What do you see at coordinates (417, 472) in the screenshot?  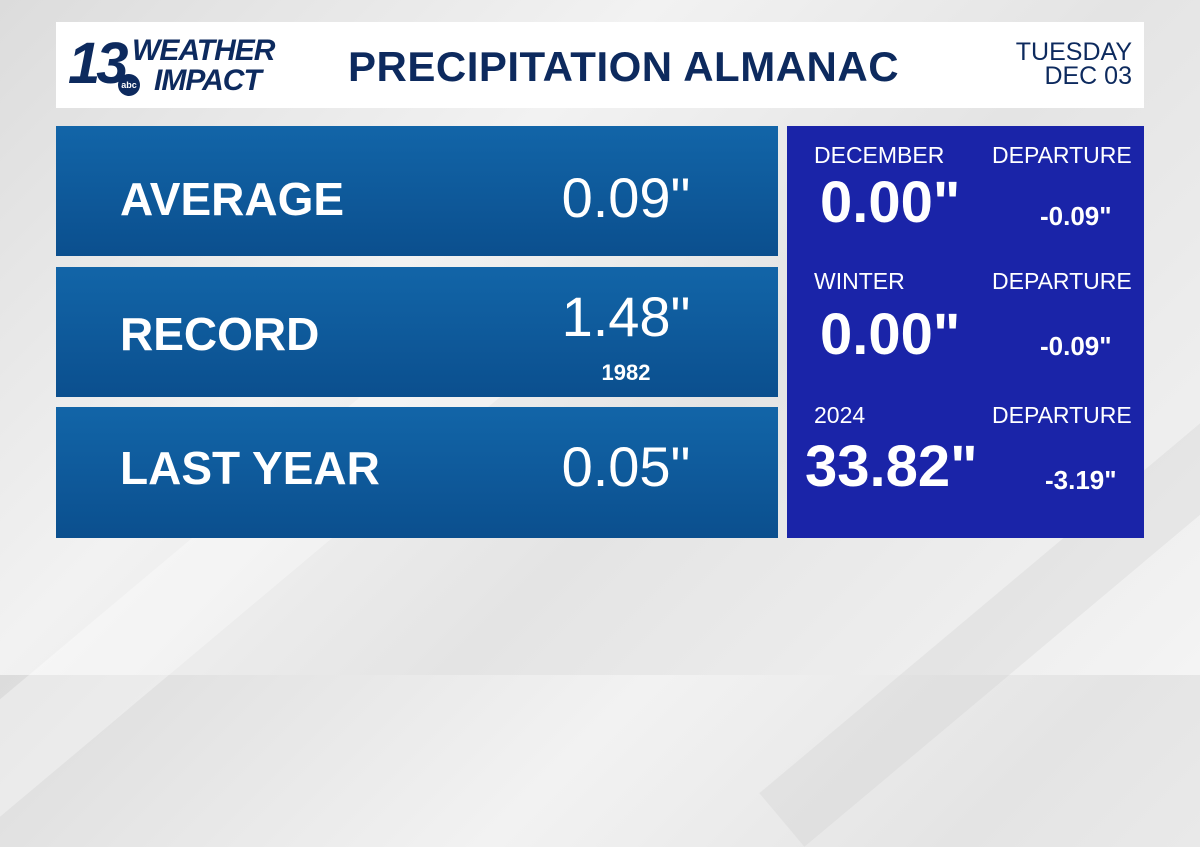 I see `last-year-row: LAST YEAR 0.05"` at bounding box center [417, 472].